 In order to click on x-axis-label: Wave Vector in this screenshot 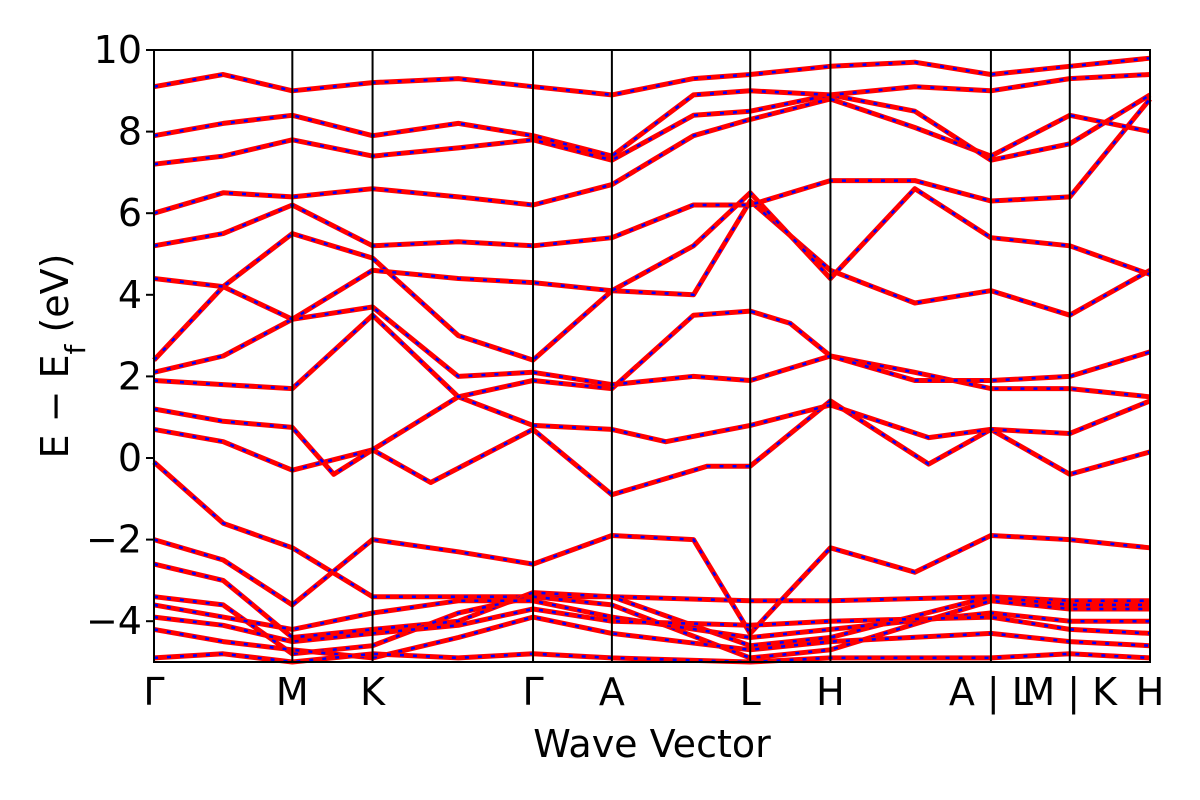, I will do `click(652, 744)`.